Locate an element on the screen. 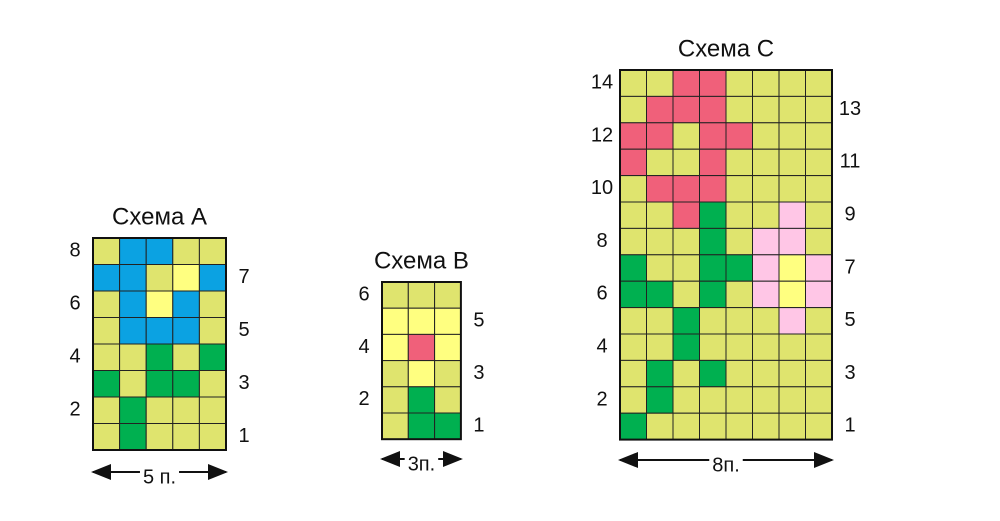 The width and height of the screenshot is (1000, 521). width-label: 5 п. is located at coordinates (159, 477).